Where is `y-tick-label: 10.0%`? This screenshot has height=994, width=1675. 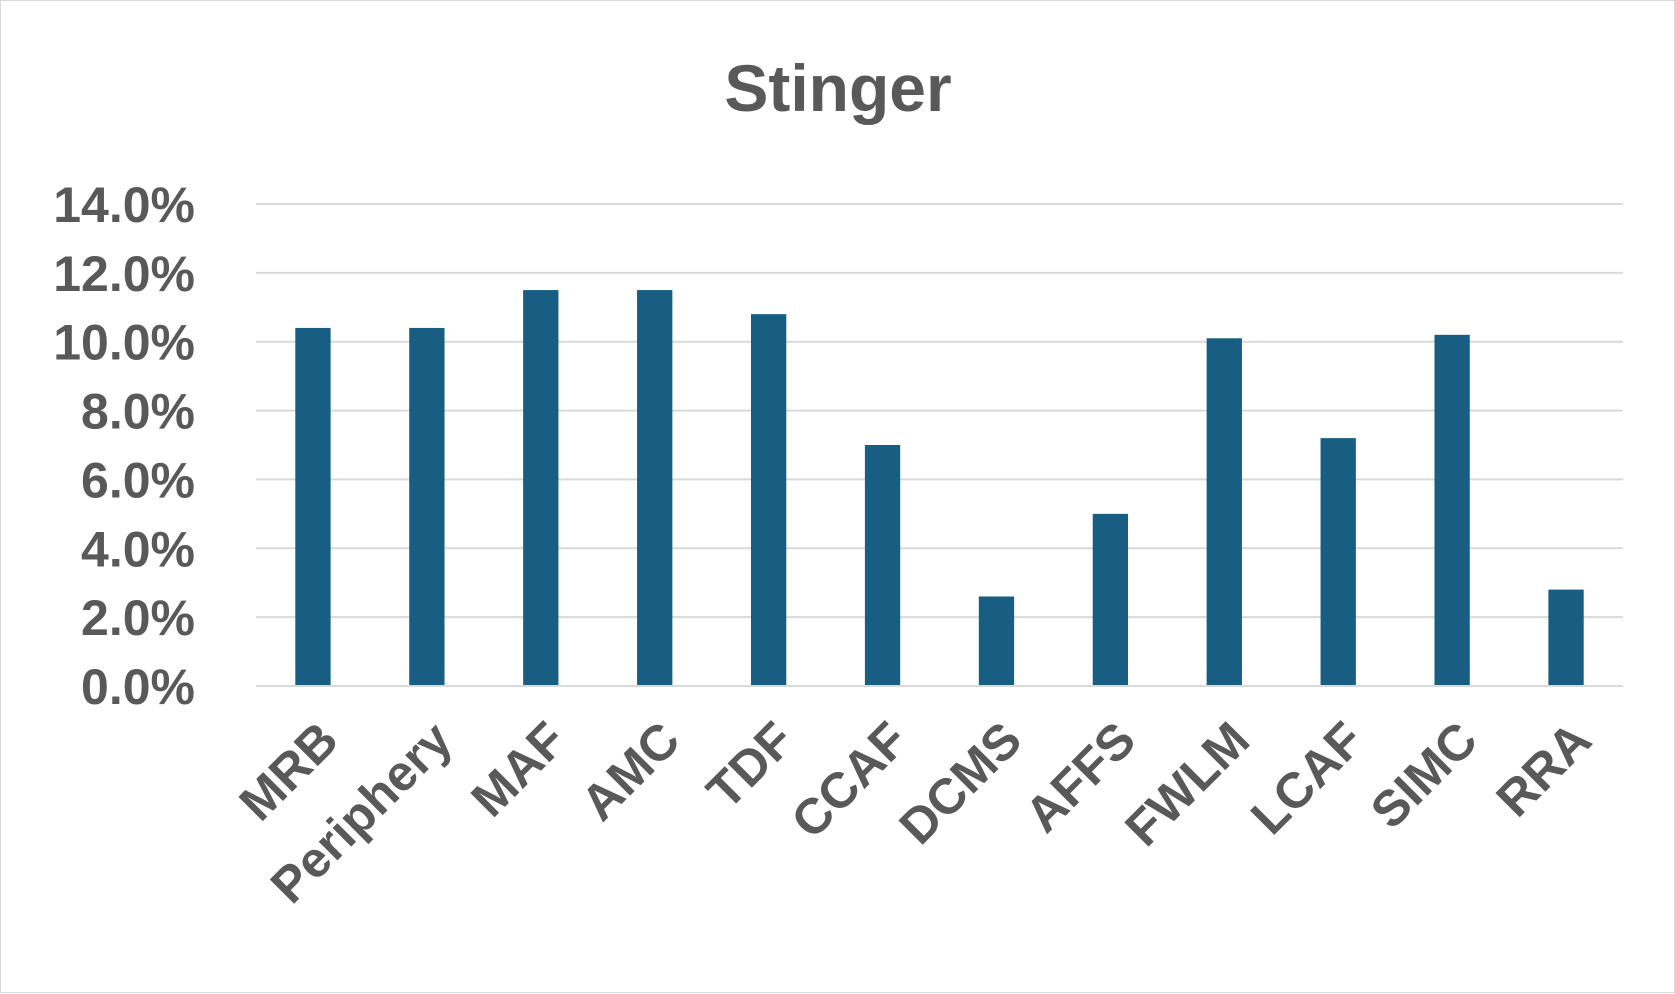
y-tick-label: 10.0% is located at coordinates (124, 343).